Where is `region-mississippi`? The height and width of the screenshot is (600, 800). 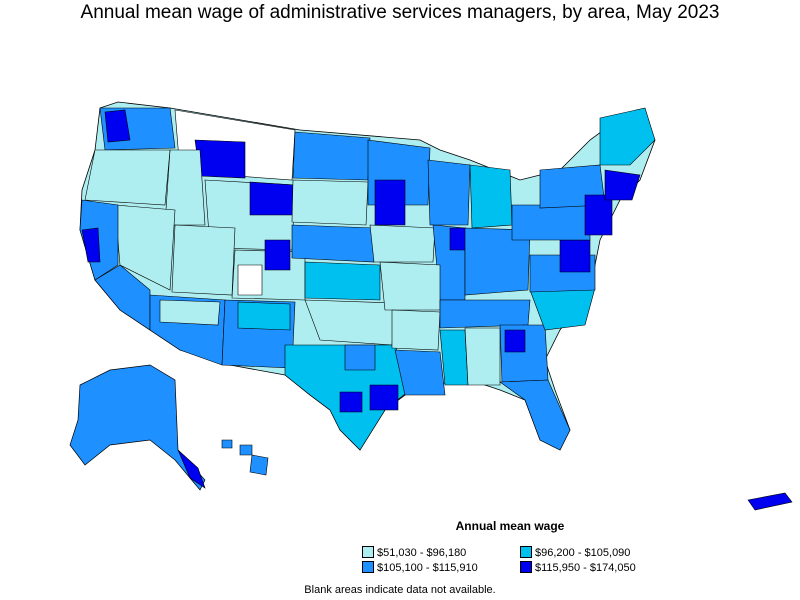 region-mississippi is located at coordinates (454, 357).